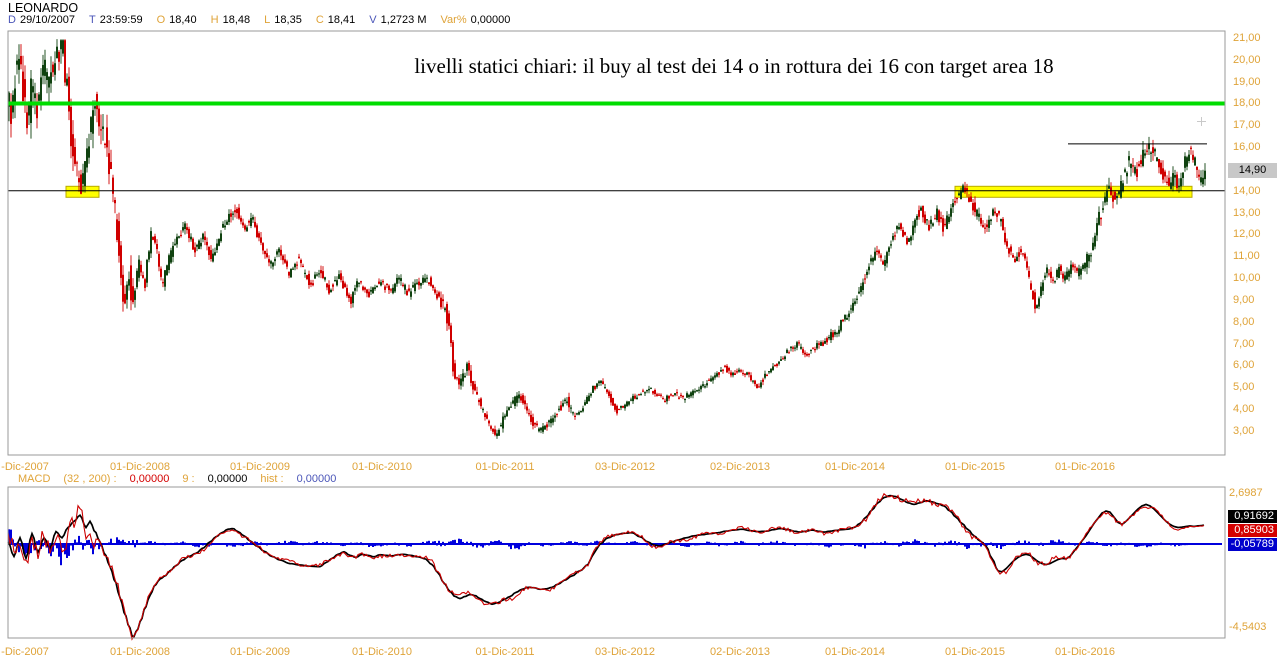  Describe the element at coordinates (1252, 530) in the screenshot. I see `macd-value-badge-1: 0,85903` at that location.